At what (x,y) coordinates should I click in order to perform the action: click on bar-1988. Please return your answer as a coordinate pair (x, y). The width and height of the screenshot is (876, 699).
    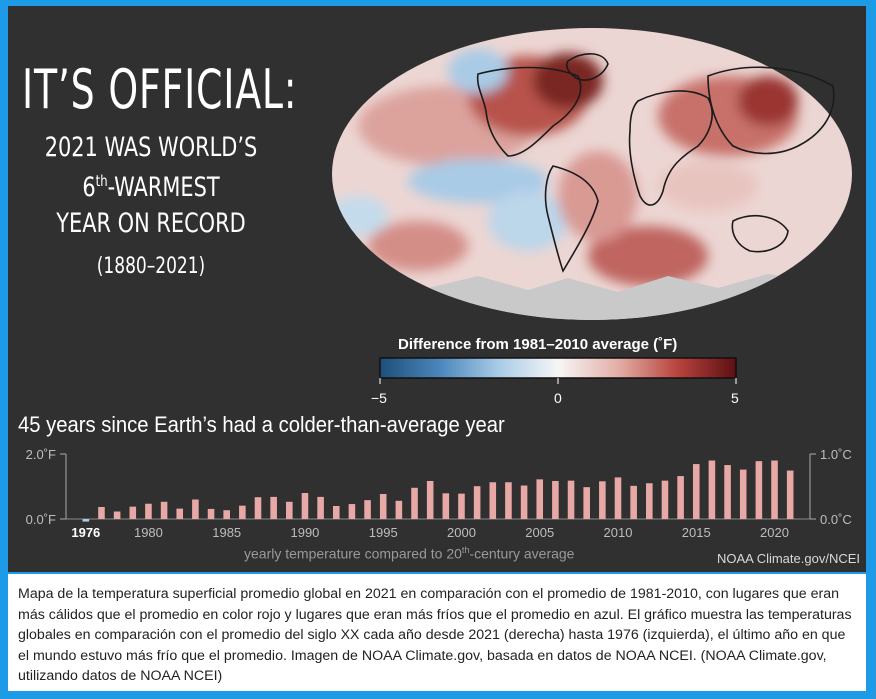
    Looking at the image, I should click on (273, 507).